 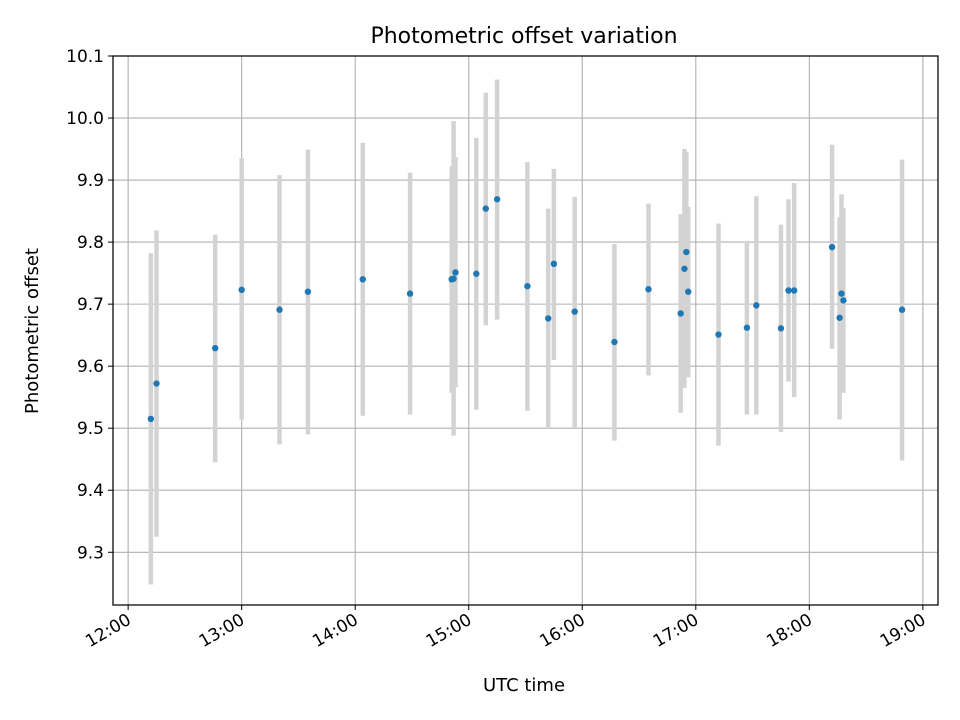 What do you see at coordinates (505, 628) in the screenshot?
I see `x-axis-ticks: 12:00 13:00 14:00 15:00 16:00 17:00 18:00 19:00` at bounding box center [505, 628].